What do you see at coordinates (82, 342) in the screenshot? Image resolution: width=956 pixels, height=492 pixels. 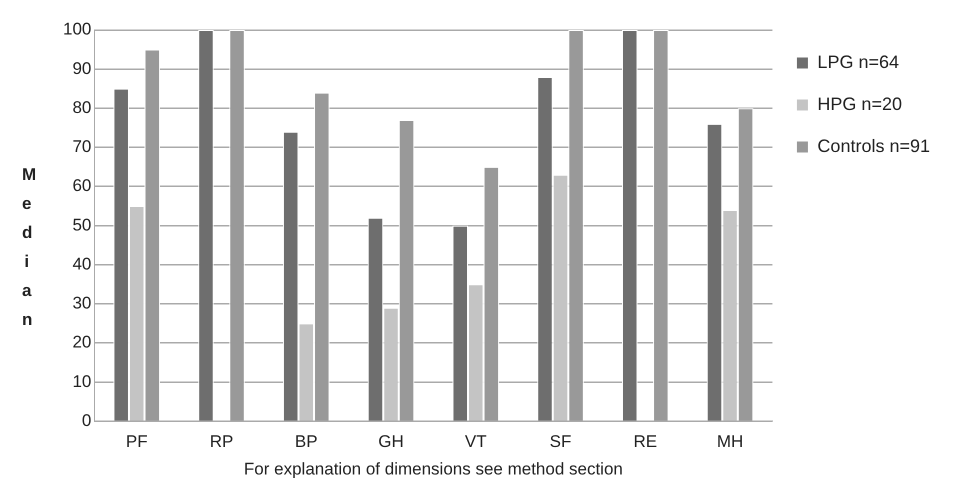 I see `y-tick-label: 20` at bounding box center [82, 342].